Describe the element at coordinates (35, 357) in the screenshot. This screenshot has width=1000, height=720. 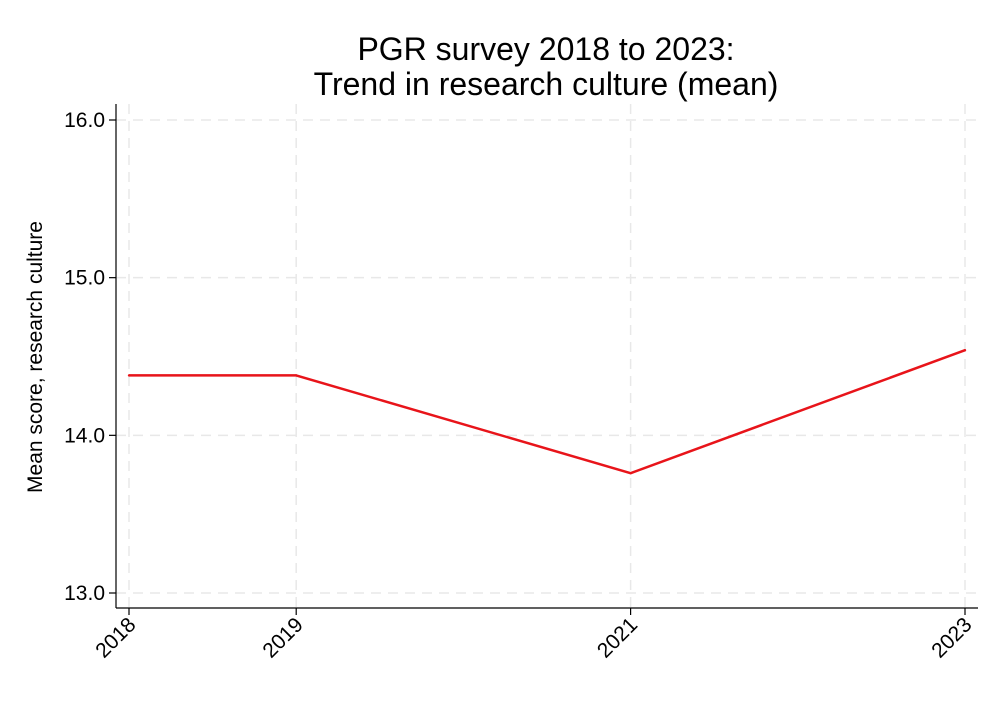
I see `y-axis-label: Mean score, research culture` at that location.